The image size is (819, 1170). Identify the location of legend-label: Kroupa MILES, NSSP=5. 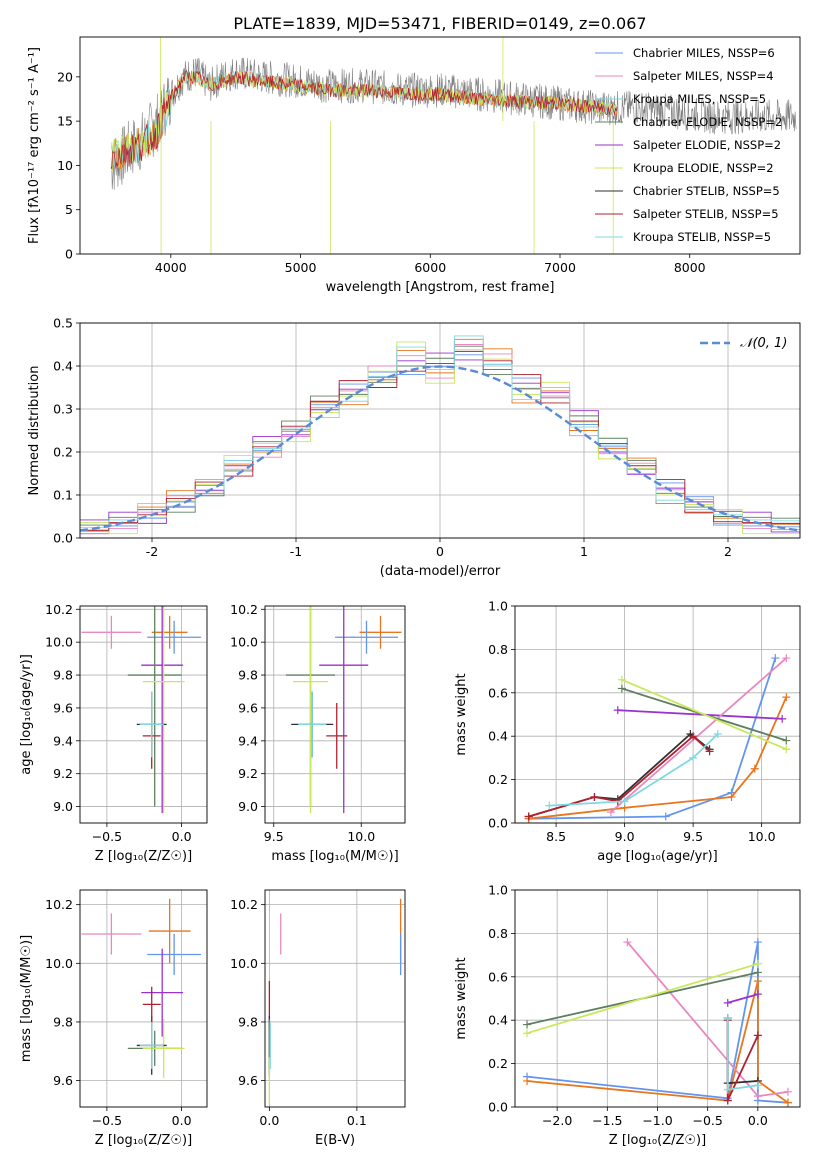
(699, 99).